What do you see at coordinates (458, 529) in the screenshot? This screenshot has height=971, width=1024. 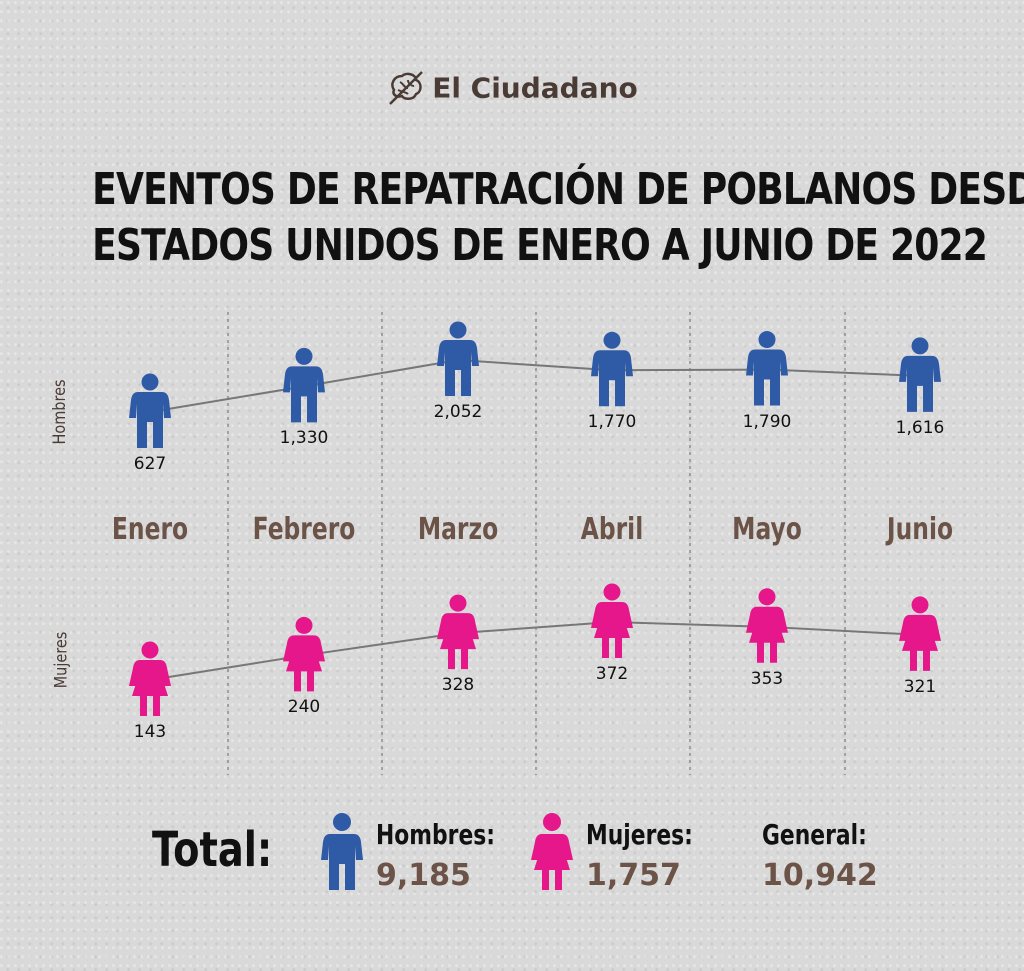 I see `month-label: Marzo` at bounding box center [458, 529].